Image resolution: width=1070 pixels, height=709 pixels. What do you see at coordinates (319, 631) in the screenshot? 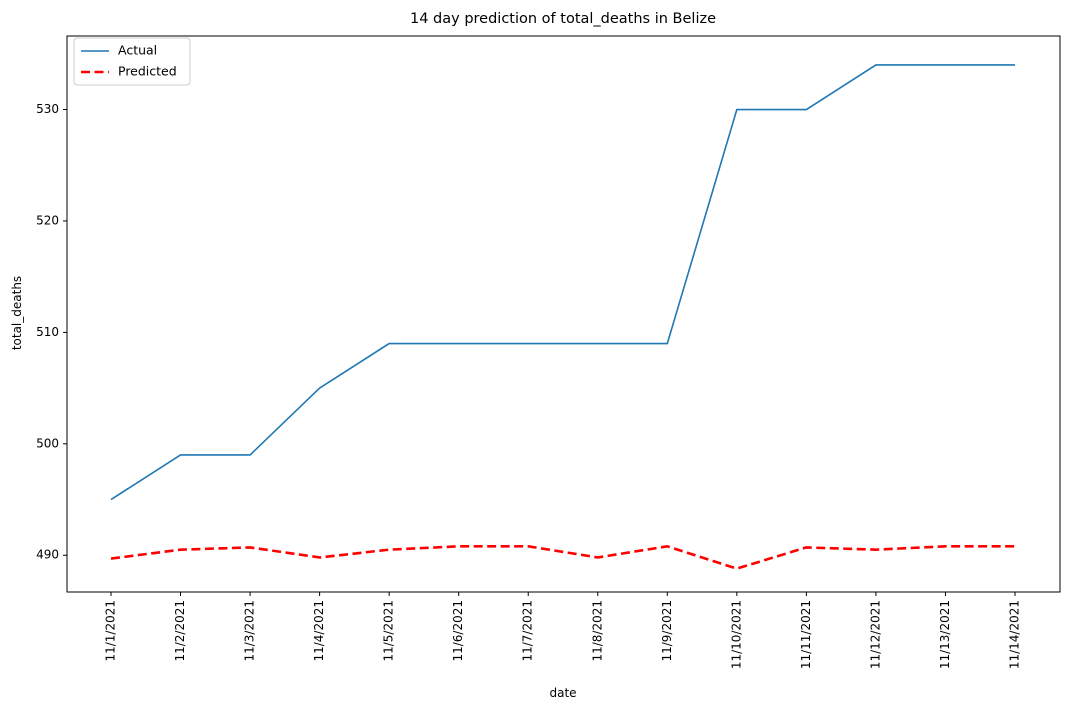
I see `x-tick-label: 11/4/2021` at bounding box center [319, 631].